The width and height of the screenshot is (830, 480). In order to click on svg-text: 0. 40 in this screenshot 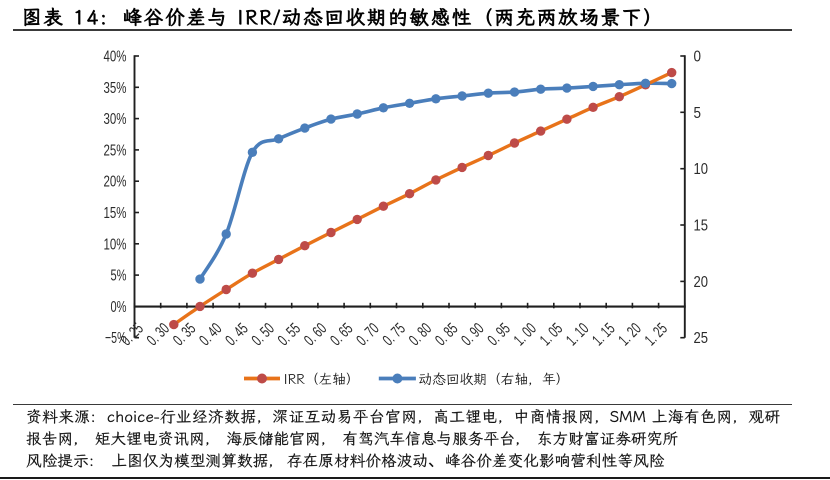, I will do `click(211, 334)`.